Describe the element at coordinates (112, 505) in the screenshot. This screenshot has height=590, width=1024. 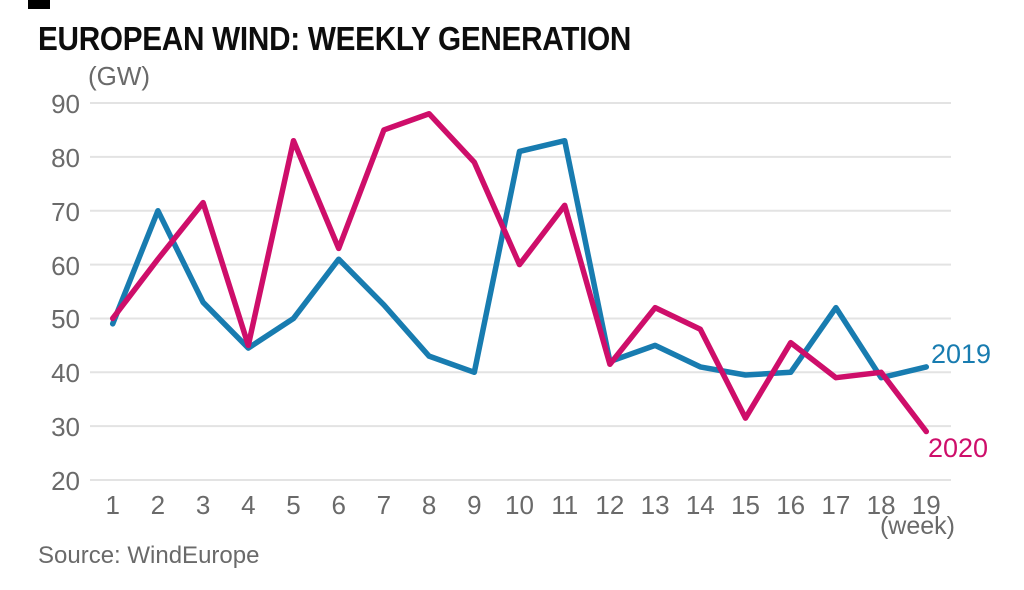
I see `x-tick-label-1: 1` at that location.